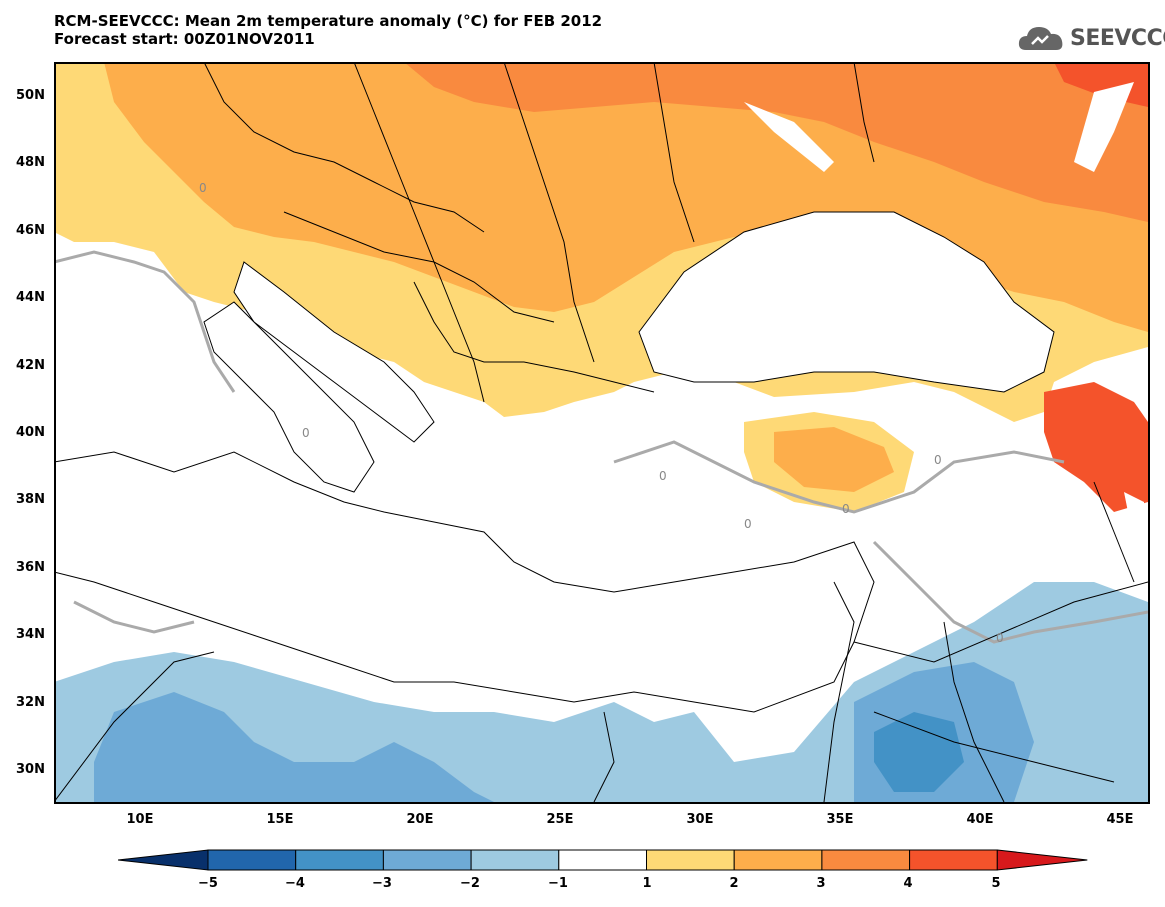 The image size is (1165, 907). I want to click on lon-label: 20E, so click(420, 819).